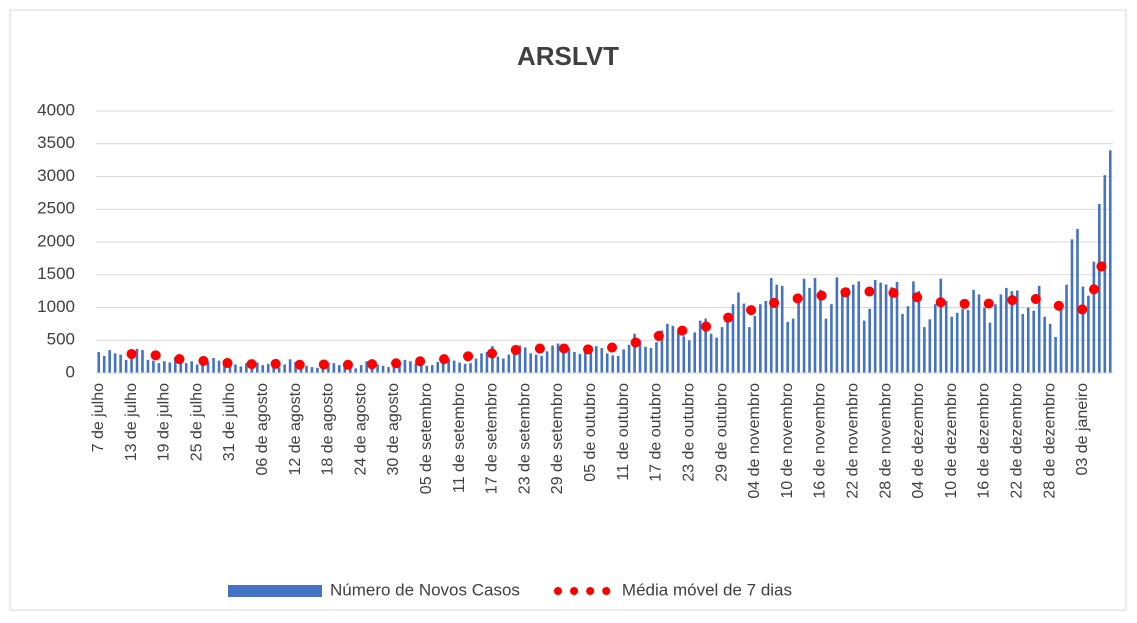 The width and height of the screenshot is (1137, 623). Describe the element at coordinates (229, 422) in the screenshot. I see `x-tick-label: 31 de julho` at that location.